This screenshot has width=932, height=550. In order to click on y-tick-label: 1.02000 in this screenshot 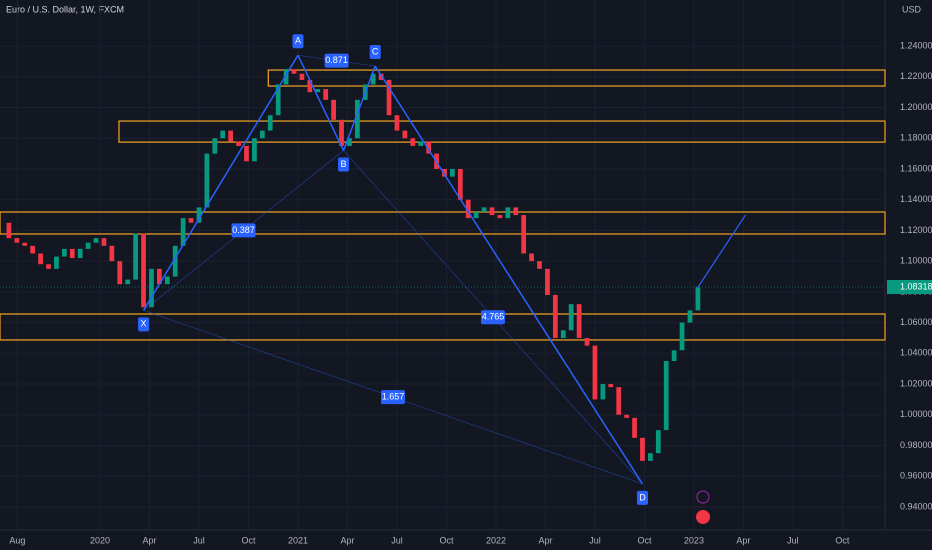, I will do `click(916, 383)`.